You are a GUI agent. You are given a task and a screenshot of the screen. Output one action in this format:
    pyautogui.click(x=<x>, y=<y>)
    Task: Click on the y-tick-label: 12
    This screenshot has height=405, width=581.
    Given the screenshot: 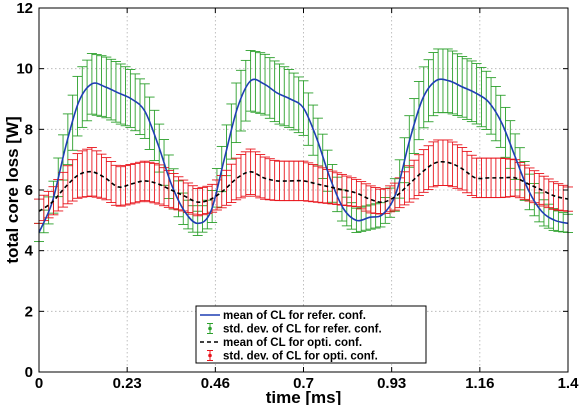 What is the action you would take?
    pyautogui.click(x=24, y=8)
    